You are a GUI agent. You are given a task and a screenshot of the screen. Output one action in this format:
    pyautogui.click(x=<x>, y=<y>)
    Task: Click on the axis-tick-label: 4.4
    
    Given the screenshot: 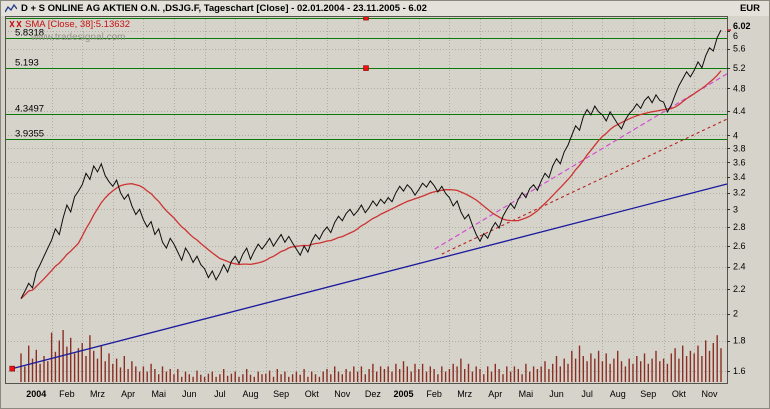 What is the action you would take?
    pyautogui.click(x=739, y=111)
    